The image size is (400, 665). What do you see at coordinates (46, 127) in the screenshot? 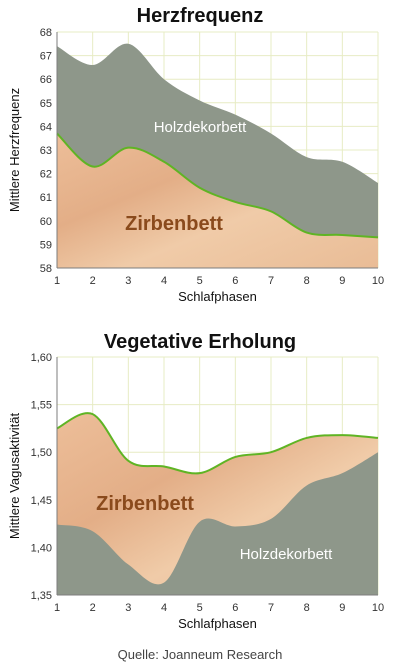
I see `y-tick-label: 64` at bounding box center [46, 127].